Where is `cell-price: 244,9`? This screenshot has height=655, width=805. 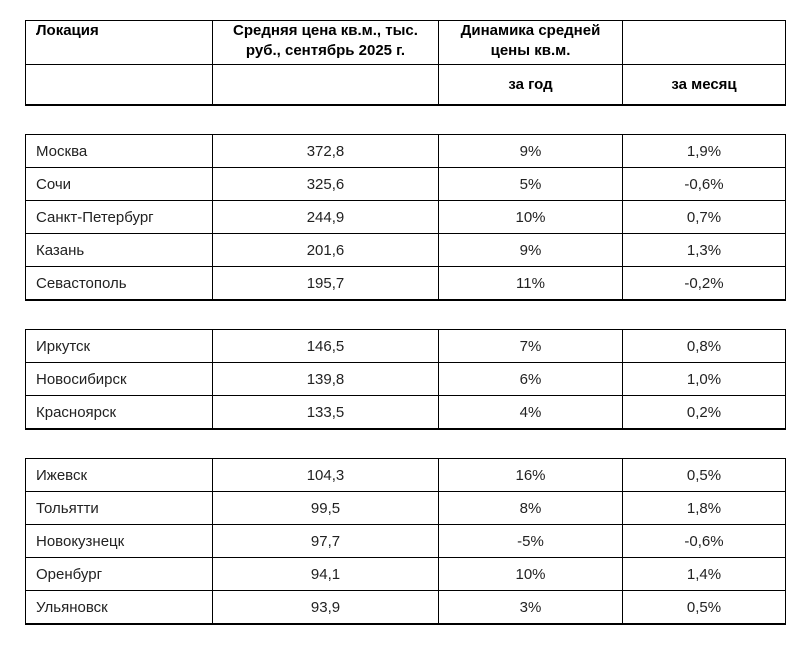
cell-price: 244,9 is located at coordinates (325, 217).